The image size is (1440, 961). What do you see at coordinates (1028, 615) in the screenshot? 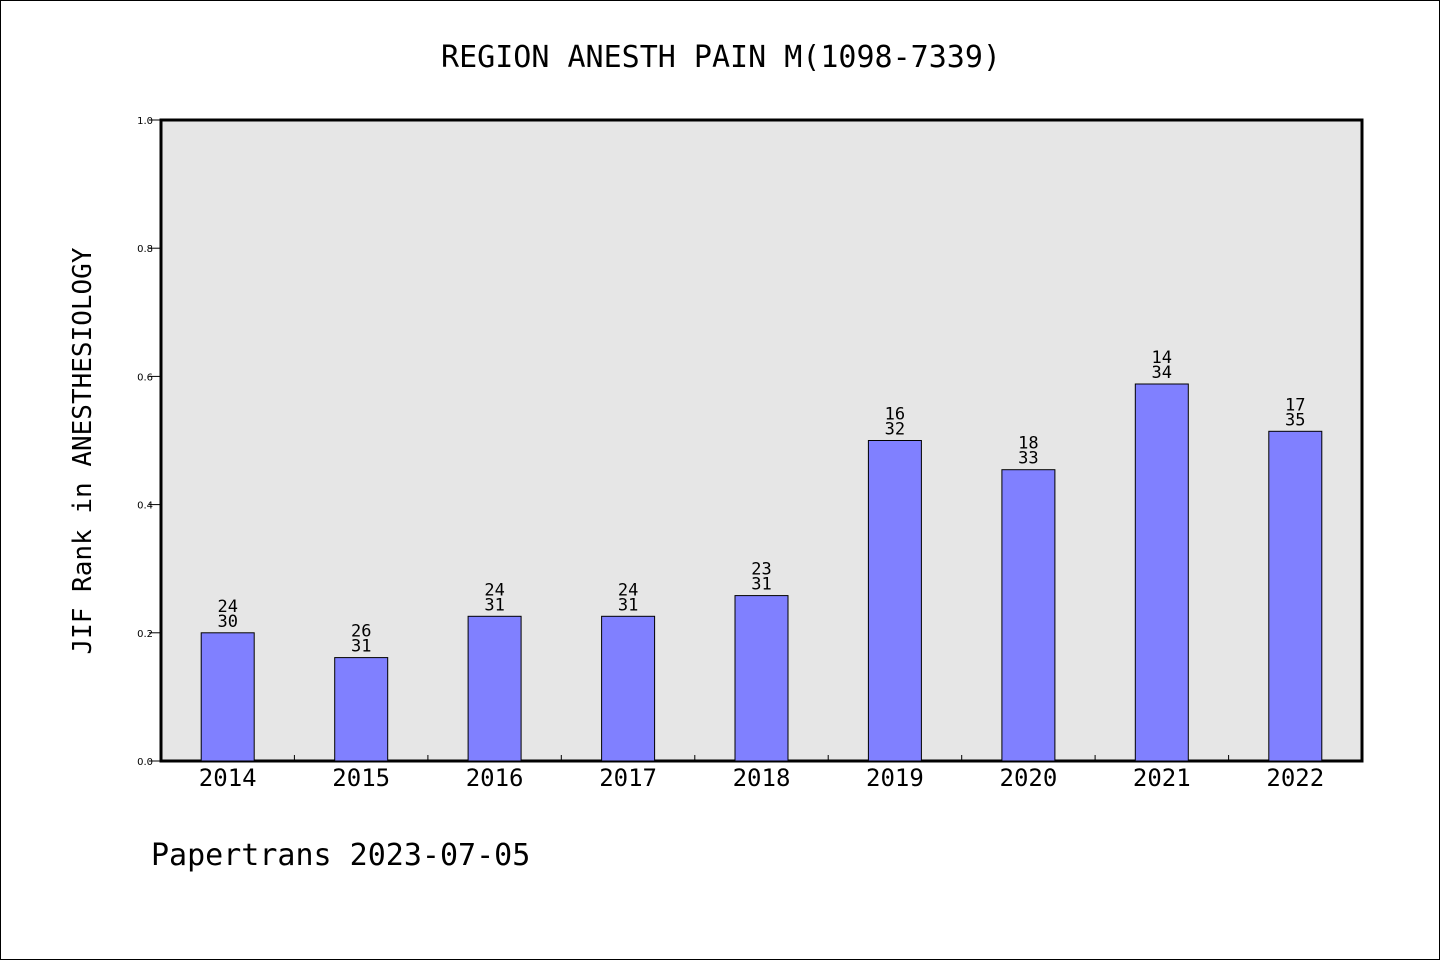
I see `bar-2020` at bounding box center [1028, 615].